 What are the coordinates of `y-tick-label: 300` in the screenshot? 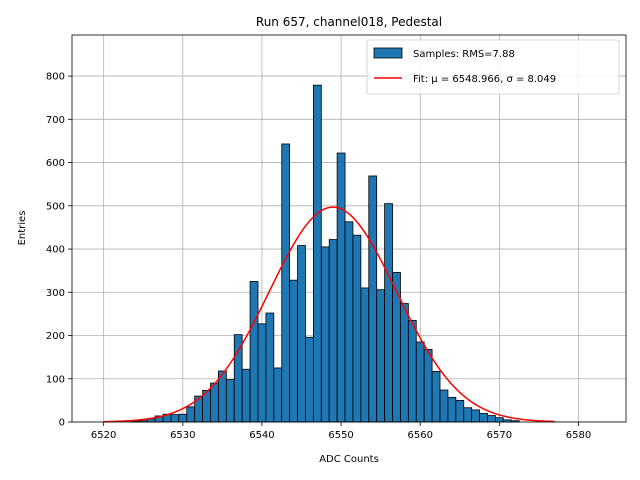 It's located at (55, 293).